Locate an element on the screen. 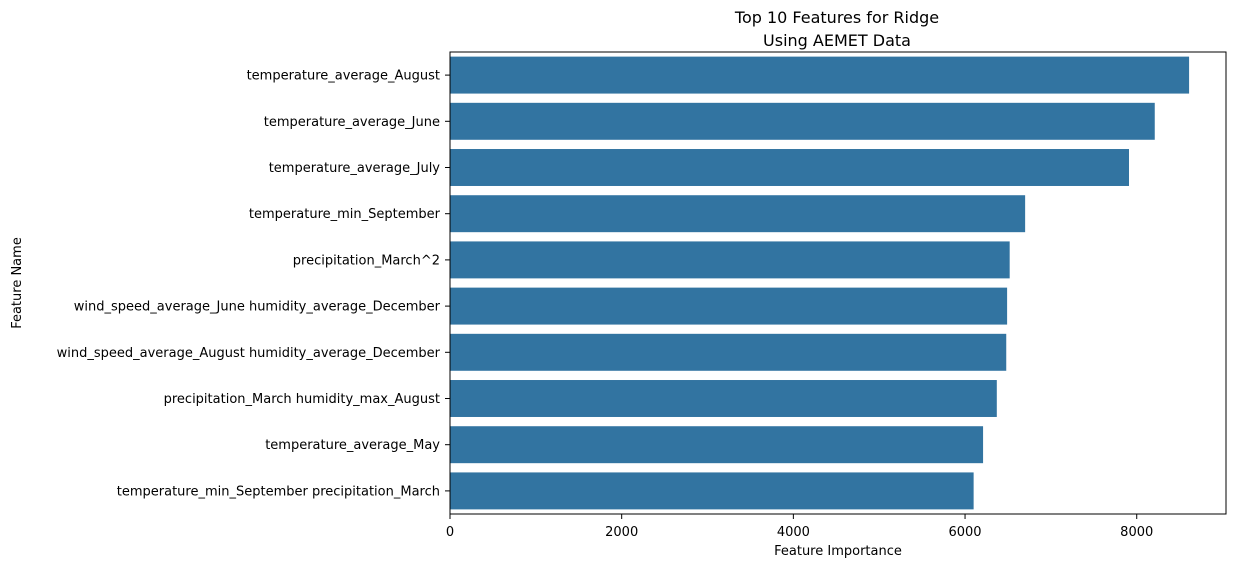 This screenshot has height=572, width=1234. x-ticks: 0 2000 4000 6000 8000 is located at coordinates (799, 527).